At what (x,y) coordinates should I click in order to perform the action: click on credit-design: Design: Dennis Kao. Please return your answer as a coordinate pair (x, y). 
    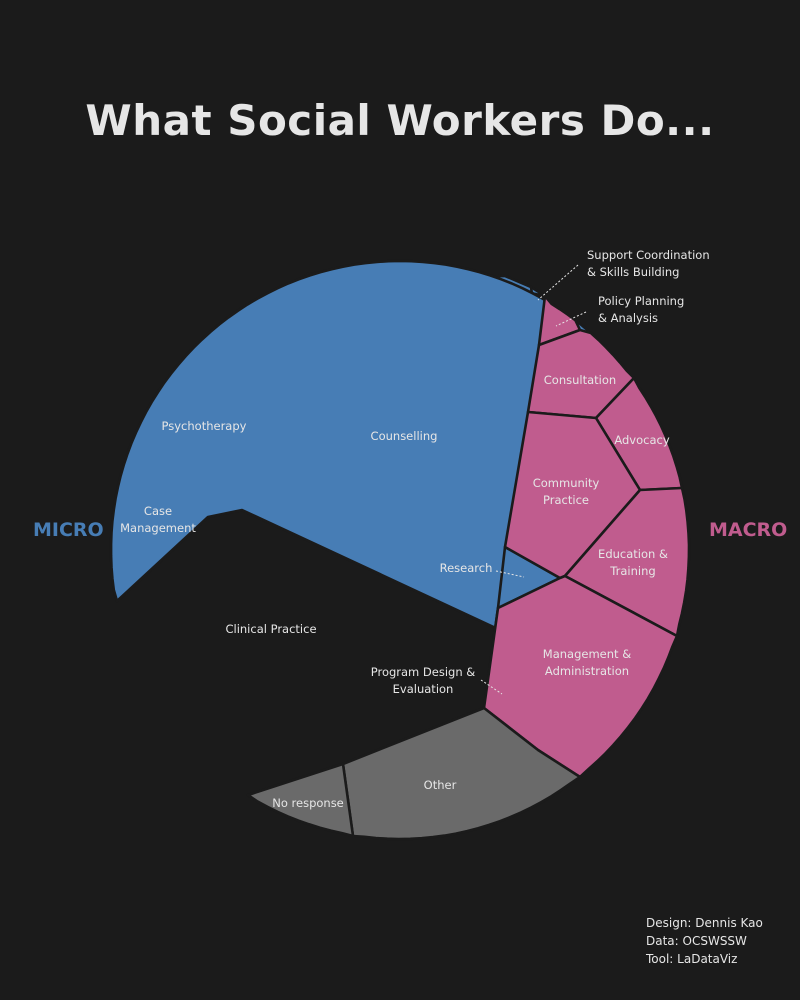
    Looking at the image, I should click on (704, 923).